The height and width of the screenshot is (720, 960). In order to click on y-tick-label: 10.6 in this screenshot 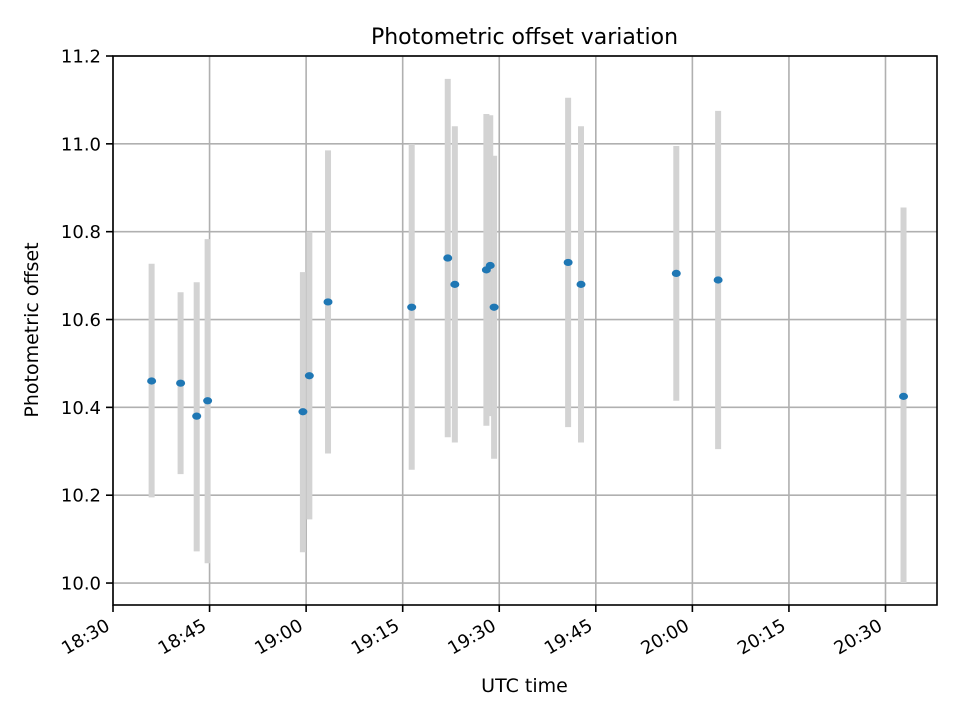, I will do `click(81, 320)`.